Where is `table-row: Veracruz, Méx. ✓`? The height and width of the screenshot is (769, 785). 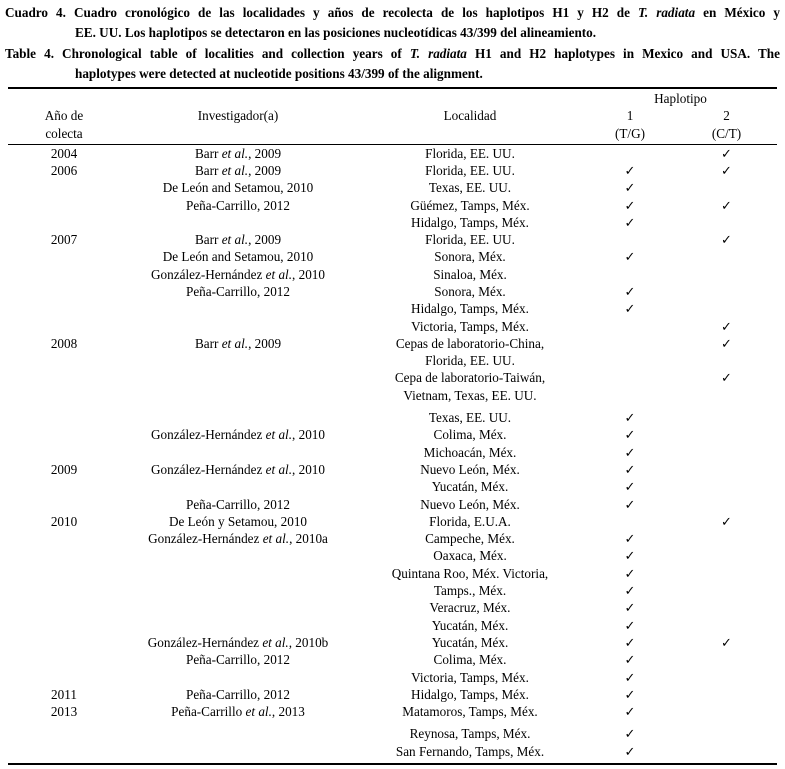 table-row: Veracruz, Méx. ✓ is located at coordinates (392, 607).